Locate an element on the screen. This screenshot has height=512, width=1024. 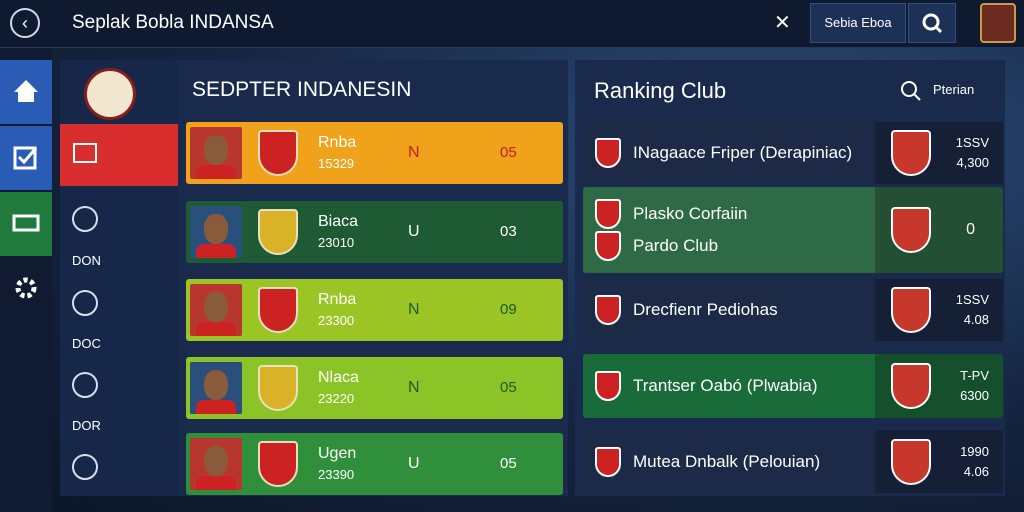
settings-button is located at coordinates (26, 290).